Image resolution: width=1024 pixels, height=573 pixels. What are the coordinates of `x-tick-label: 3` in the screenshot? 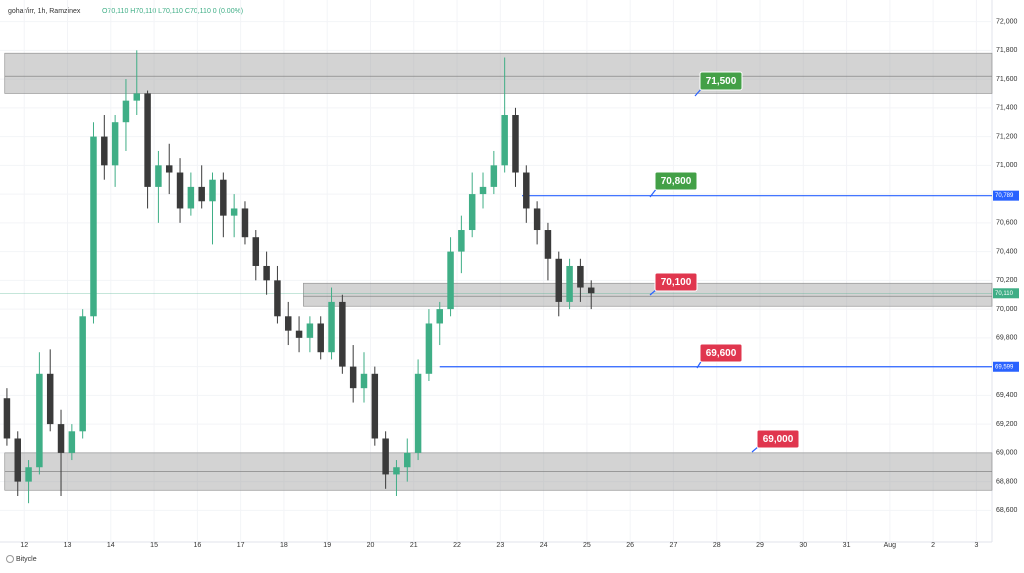 It's located at (976, 545).